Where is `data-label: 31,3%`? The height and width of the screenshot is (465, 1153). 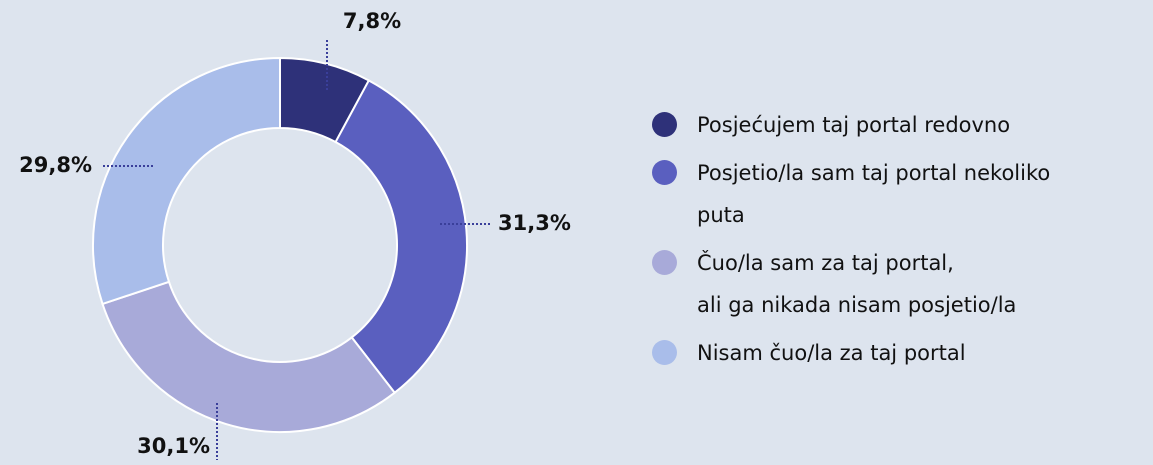 data-label: 31,3% is located at coordinates (534, 223).